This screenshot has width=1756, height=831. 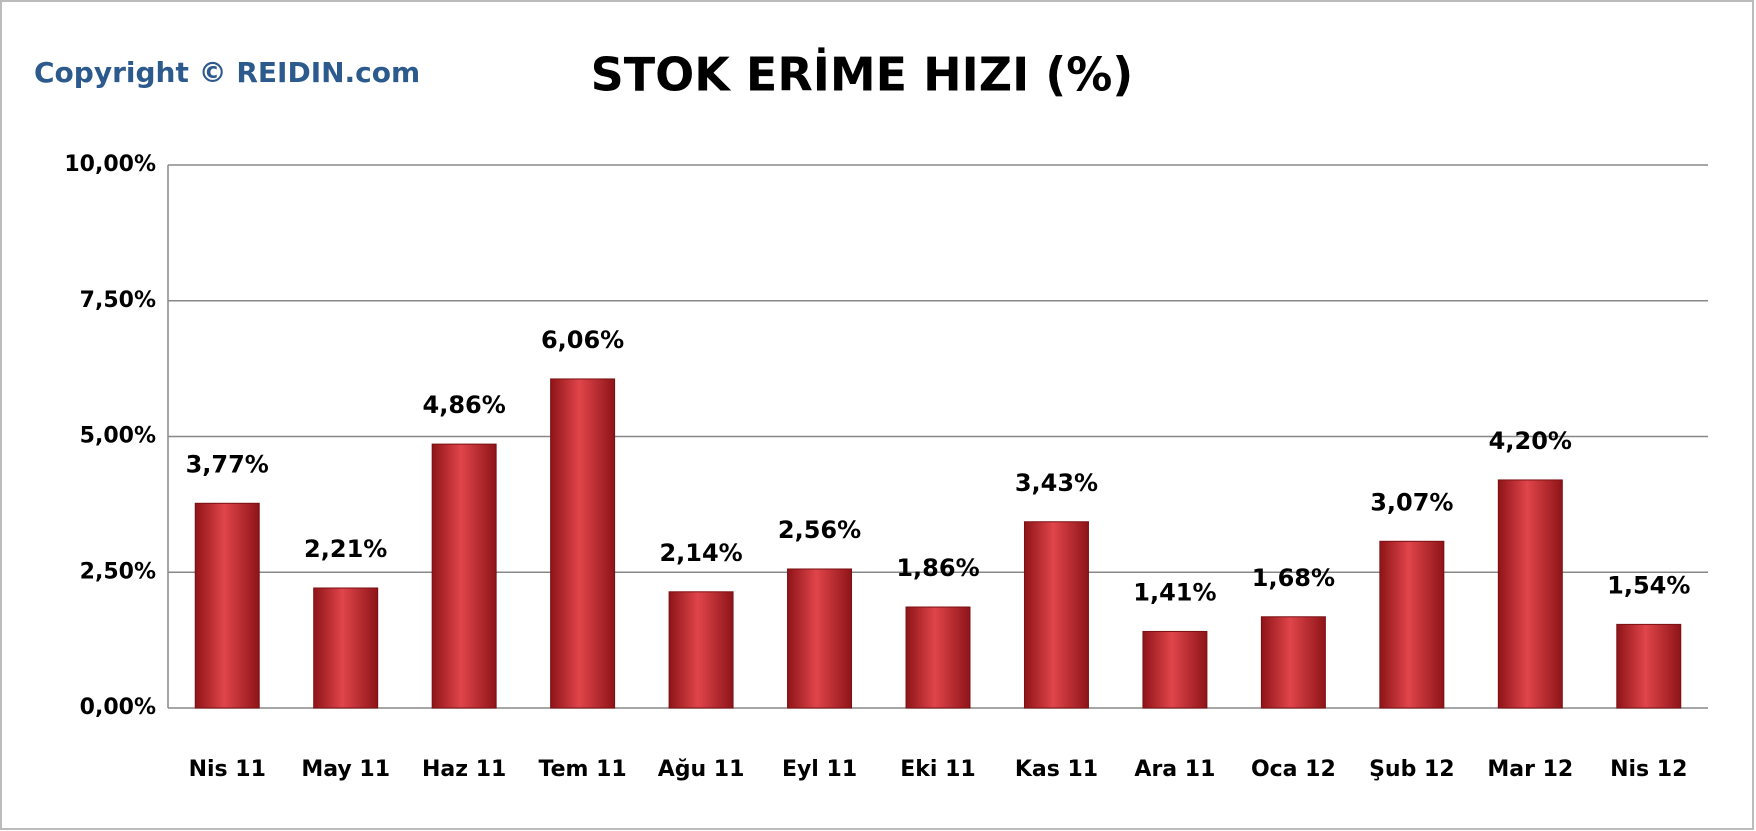 What do you see at coordinates (819, 530) in the screenshot?
I see `value-label: 2,56%` at bounding box center [819, 530].